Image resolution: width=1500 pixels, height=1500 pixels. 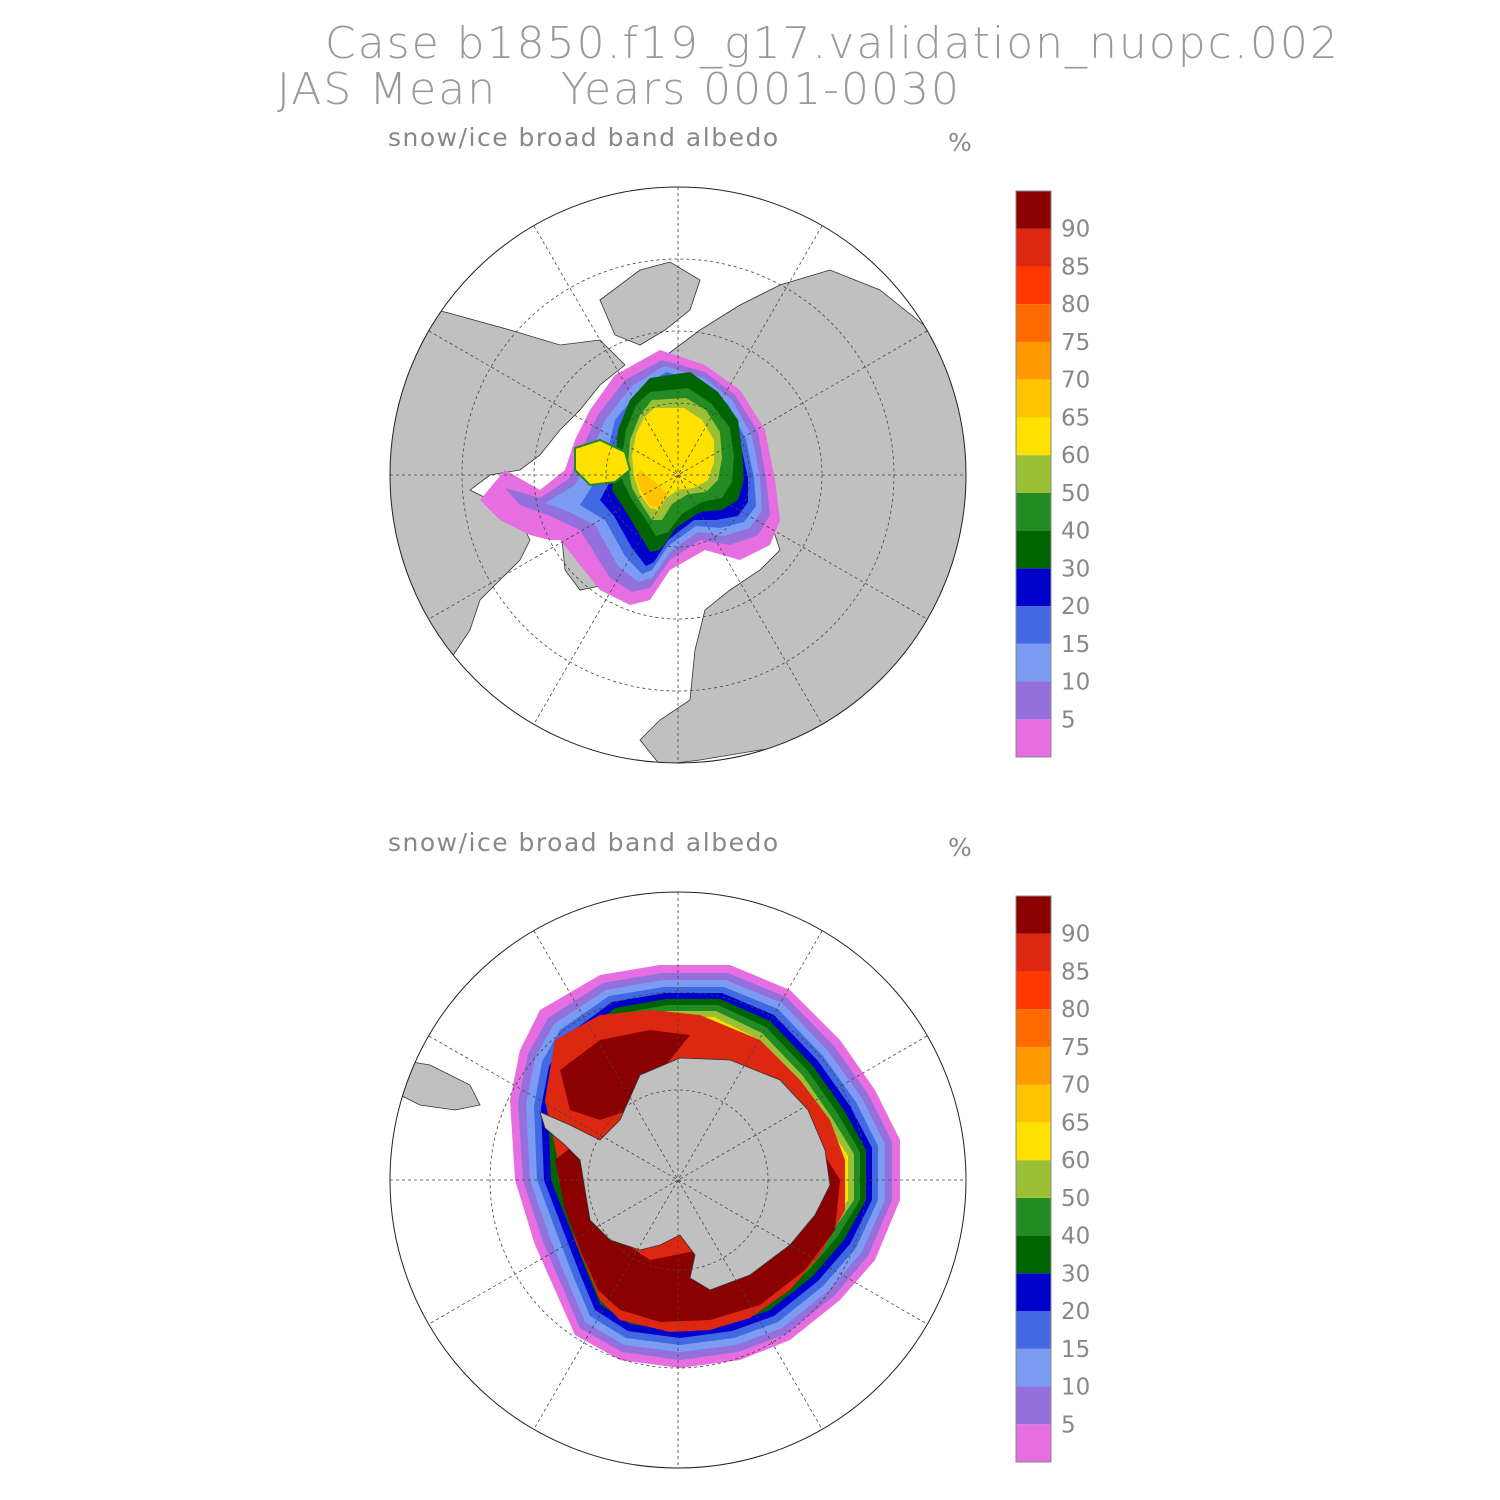 What do you see at coordinates (603, 462) in the screenshot?
I see `north-archipelago-ice` at bounding box center [603, 462].